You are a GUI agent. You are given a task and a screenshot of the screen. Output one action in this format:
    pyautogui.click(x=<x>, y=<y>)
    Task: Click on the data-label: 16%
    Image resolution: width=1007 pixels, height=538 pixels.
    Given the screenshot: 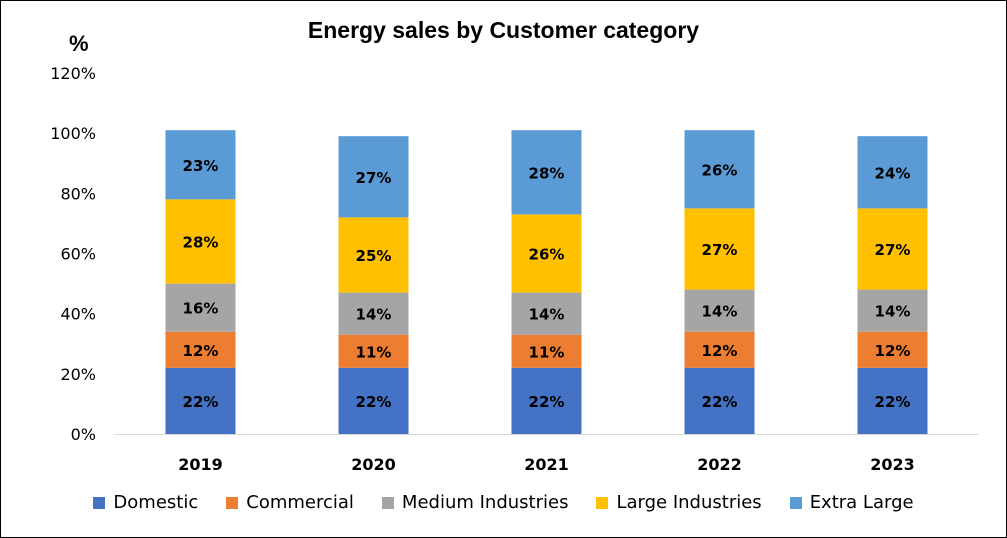 What is the action you would take?
    pyautogui.click(x=201, y=309)
    